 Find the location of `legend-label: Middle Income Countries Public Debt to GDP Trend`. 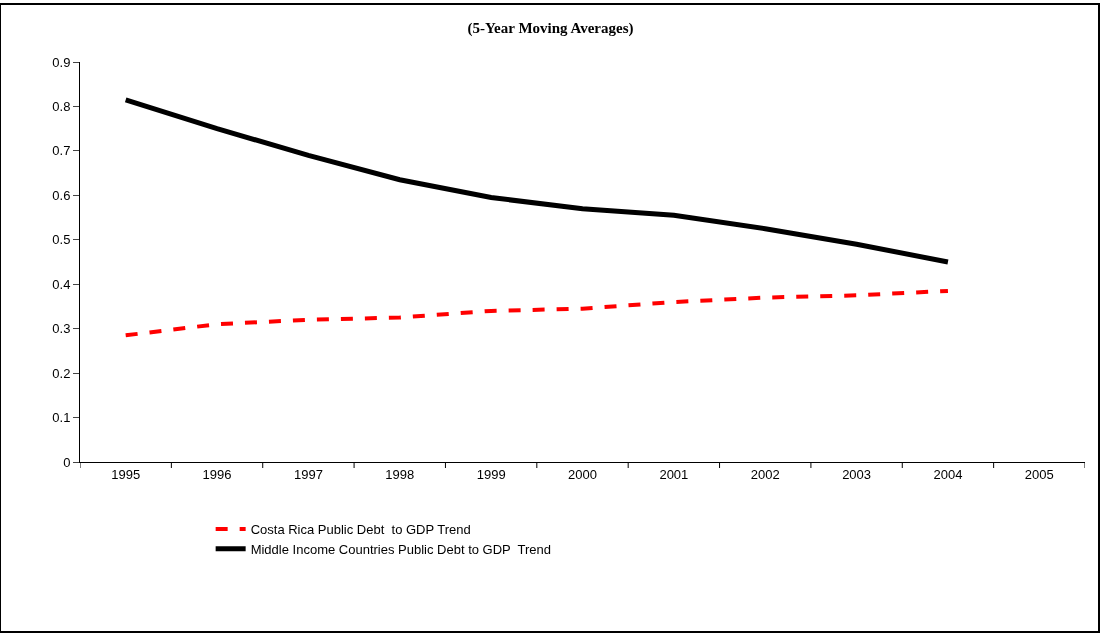

legend-label: Middle Income Countries Public Debt to GDP Trend is located at coordinates (401, 549).